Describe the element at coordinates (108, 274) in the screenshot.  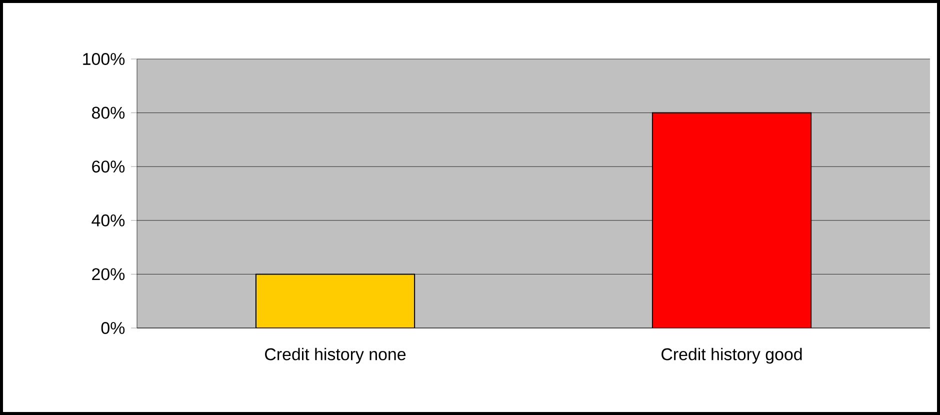
I see `y-tick-label: 20%` at that location.